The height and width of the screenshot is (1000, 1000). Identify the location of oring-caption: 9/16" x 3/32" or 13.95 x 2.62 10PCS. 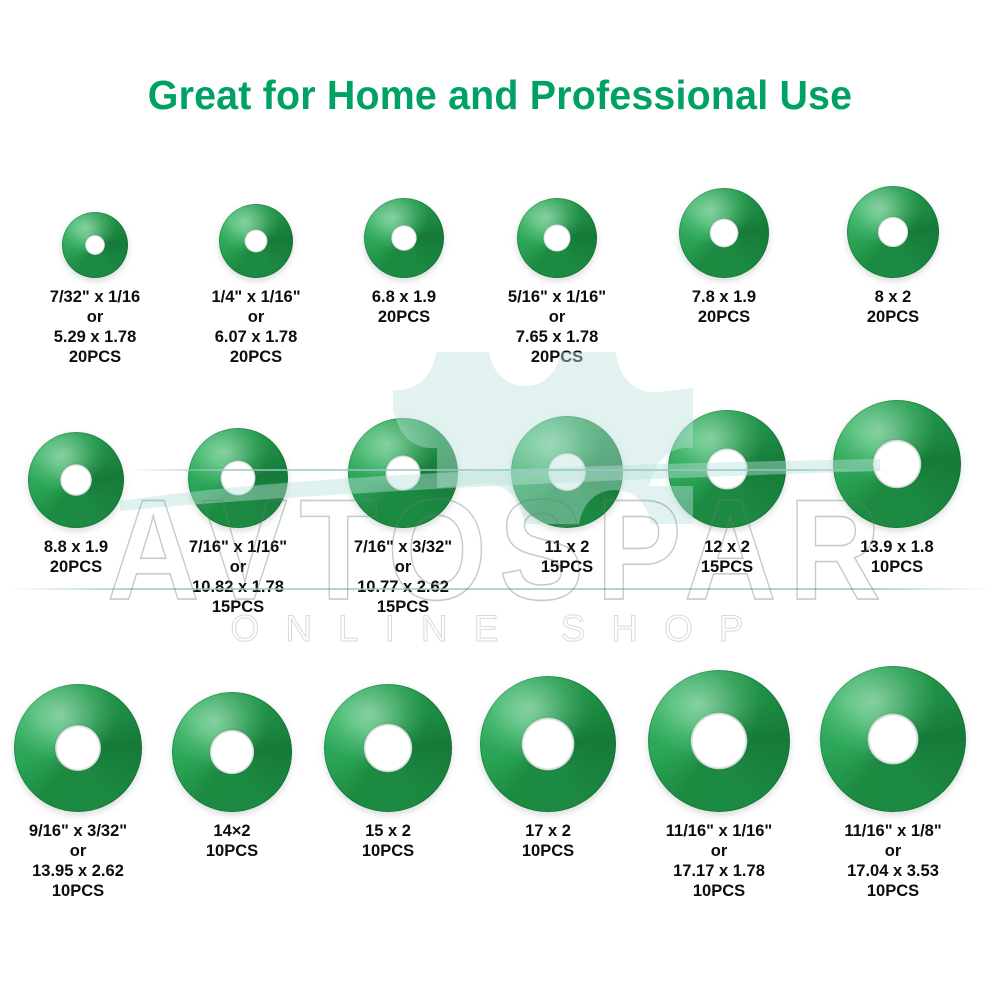
(78, 861).